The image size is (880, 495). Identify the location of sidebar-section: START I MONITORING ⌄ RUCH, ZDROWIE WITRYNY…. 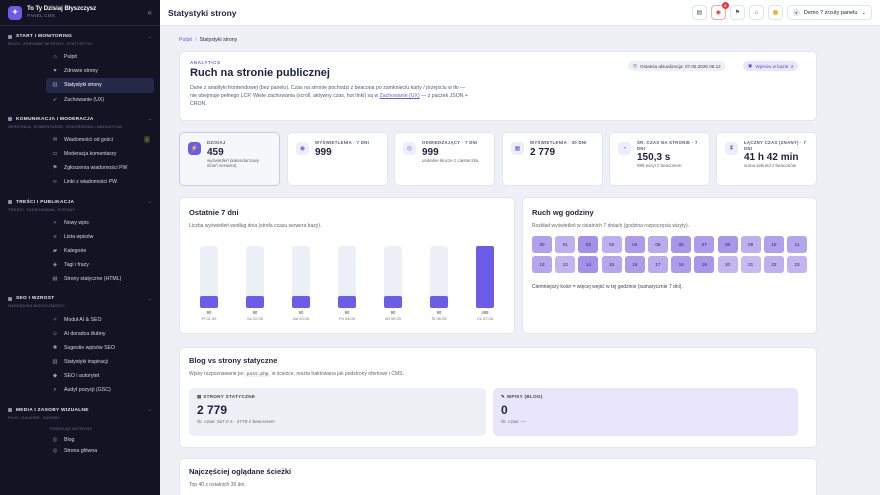
(80, 67).